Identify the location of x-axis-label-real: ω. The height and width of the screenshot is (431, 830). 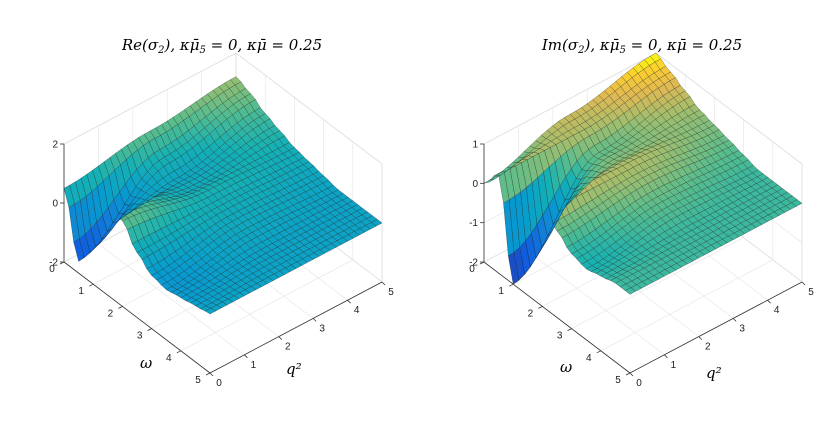
(146, 363).